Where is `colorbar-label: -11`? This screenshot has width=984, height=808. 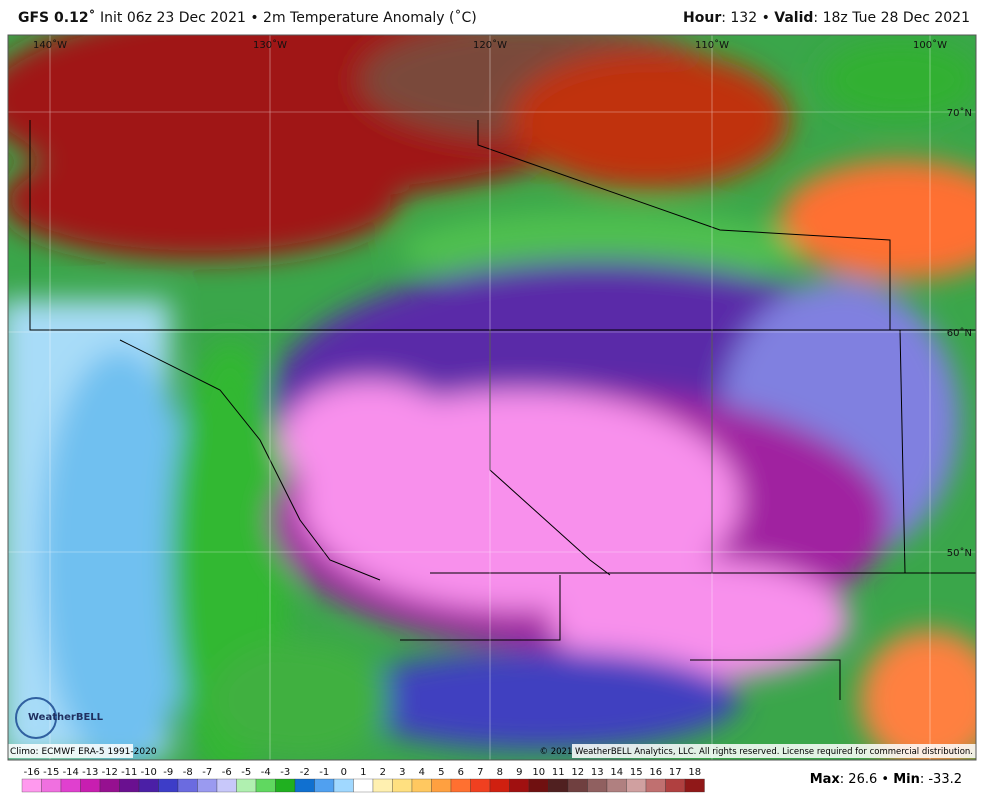 colorbar-label: -11 is located at coordinates (129, 772).